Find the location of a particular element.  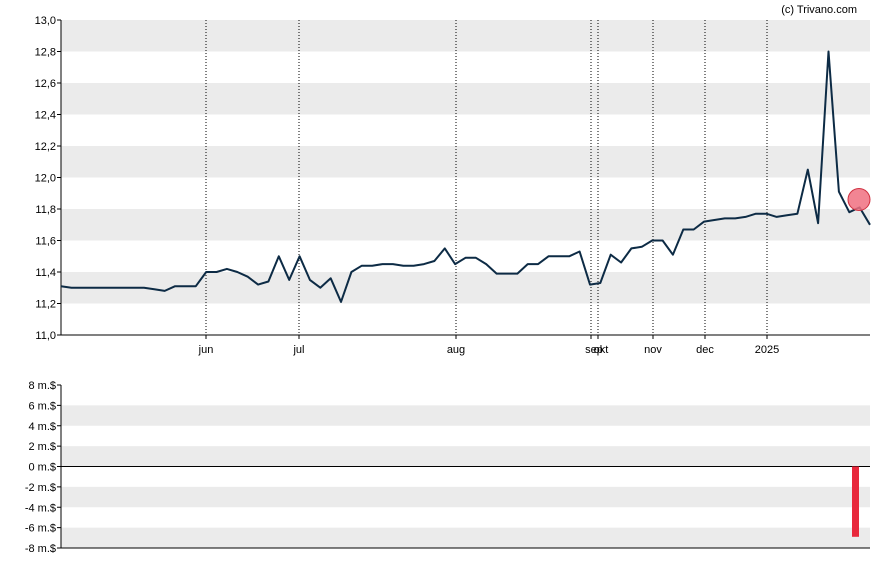

x-tick-label: jun is located at coordinates (206, 350).